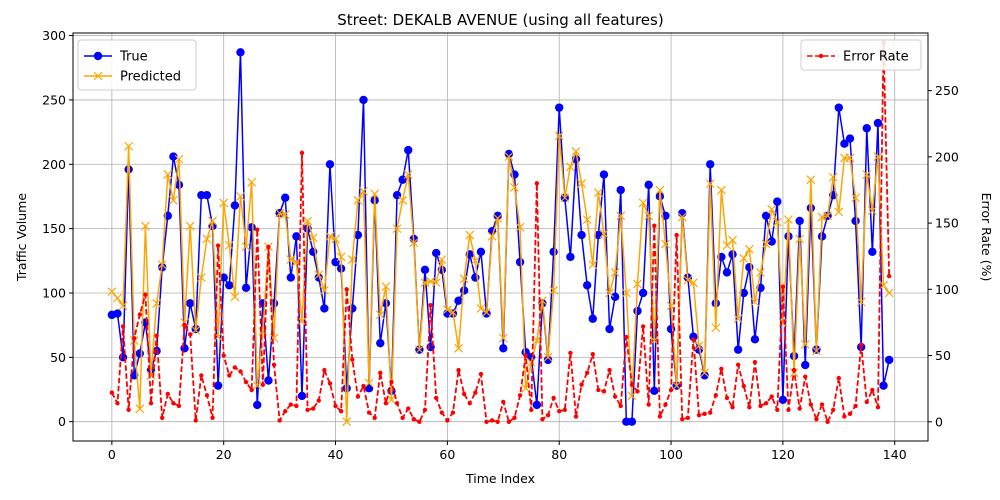 This screenshot has width=1000, height=500. I want to click on legend-left: True Predicted, so click(137, 65).